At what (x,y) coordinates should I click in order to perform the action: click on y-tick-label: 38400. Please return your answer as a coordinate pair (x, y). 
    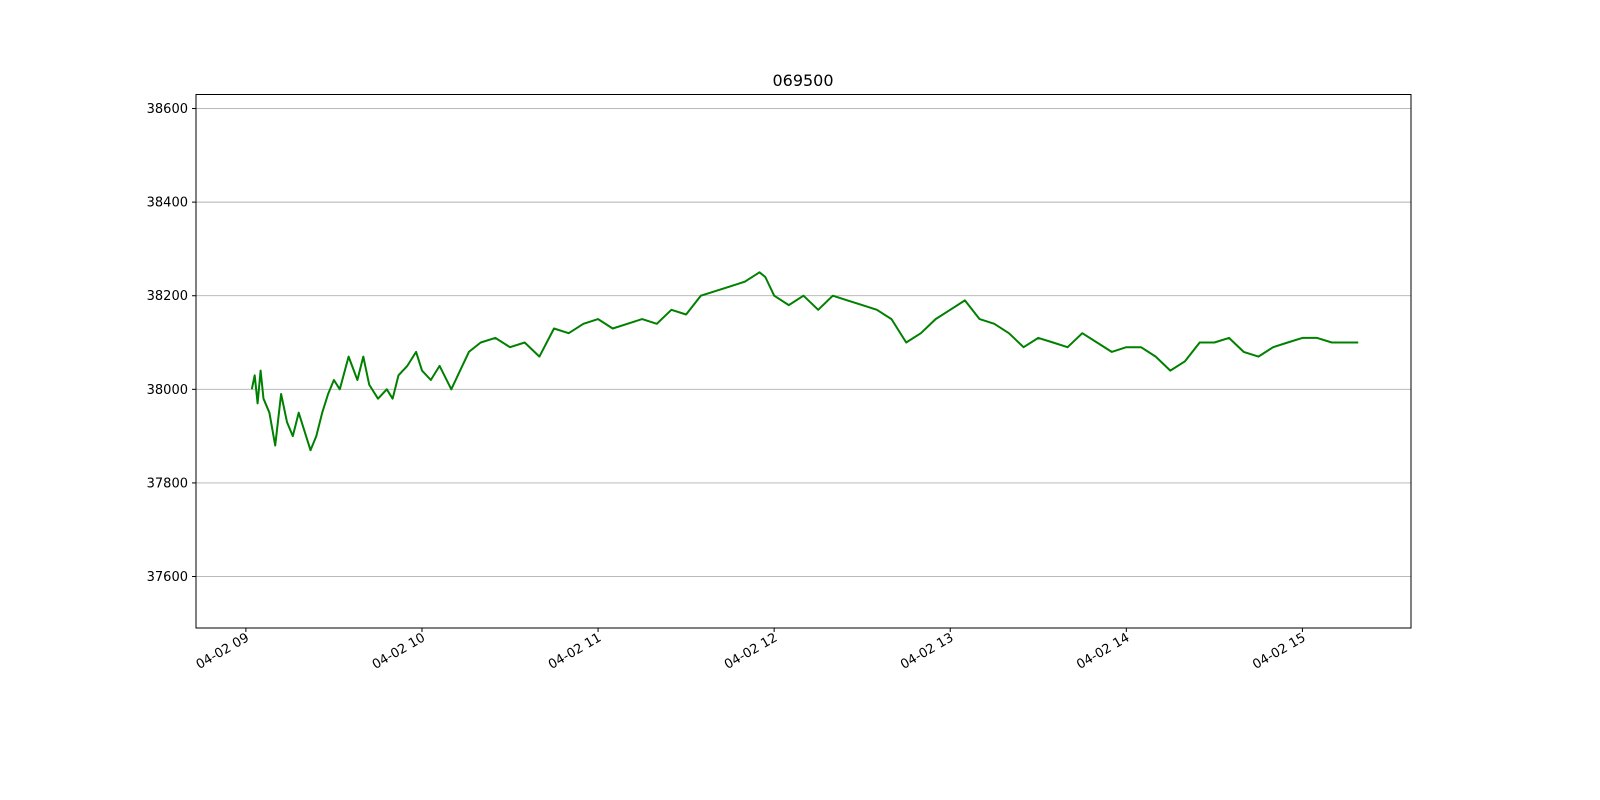
    Looking at the image, I should click on (167, 203).